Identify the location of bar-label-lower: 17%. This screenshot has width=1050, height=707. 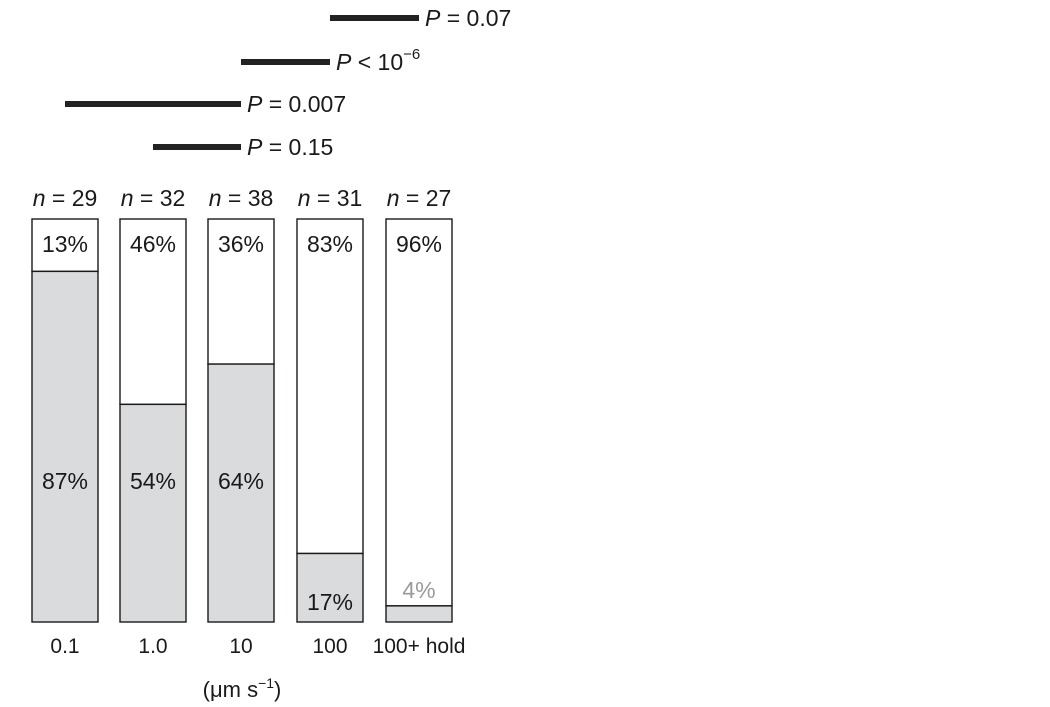
(330, 602).